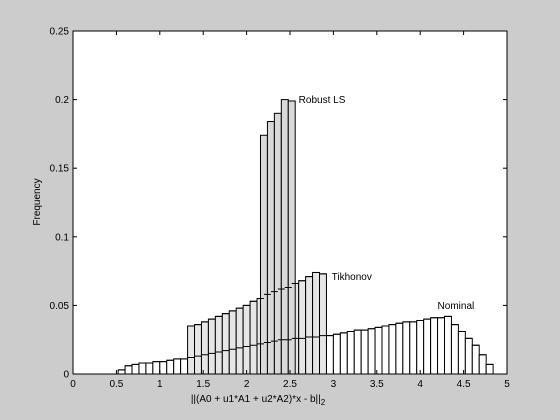  What do you see at coordinates (60, 306) in the screenshot?
I see `y-tick-label: 0.05` at bounding box center [60, 306].